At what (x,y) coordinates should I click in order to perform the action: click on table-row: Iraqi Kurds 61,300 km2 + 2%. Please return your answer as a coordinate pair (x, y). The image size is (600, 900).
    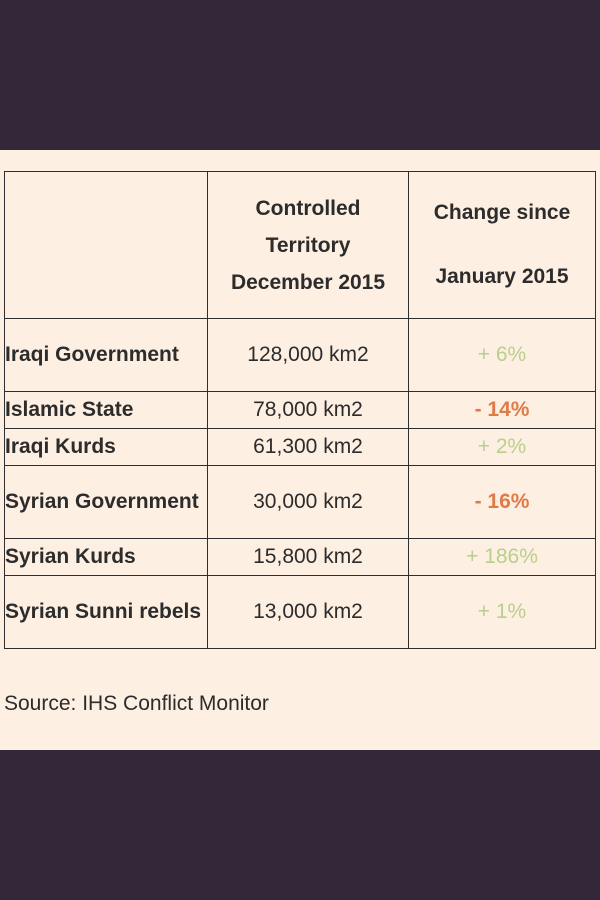
    Looking at the image, I should click on (300, 447).